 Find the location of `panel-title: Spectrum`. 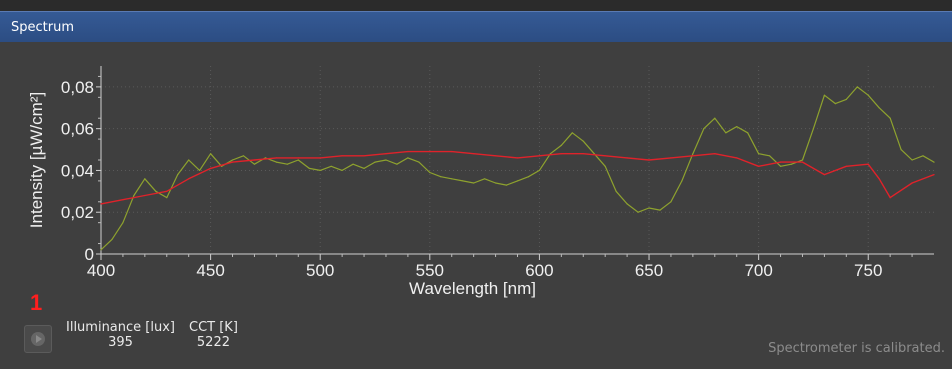

panel-title: Spectrum is located at coordinates (42, 27).